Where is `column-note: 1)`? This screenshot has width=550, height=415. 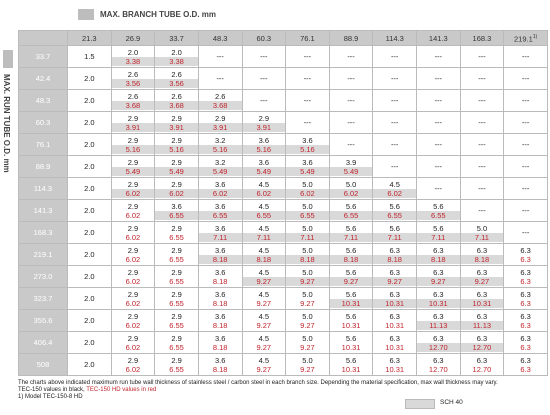
column-note: 1) is located at coordinates (535, 36).